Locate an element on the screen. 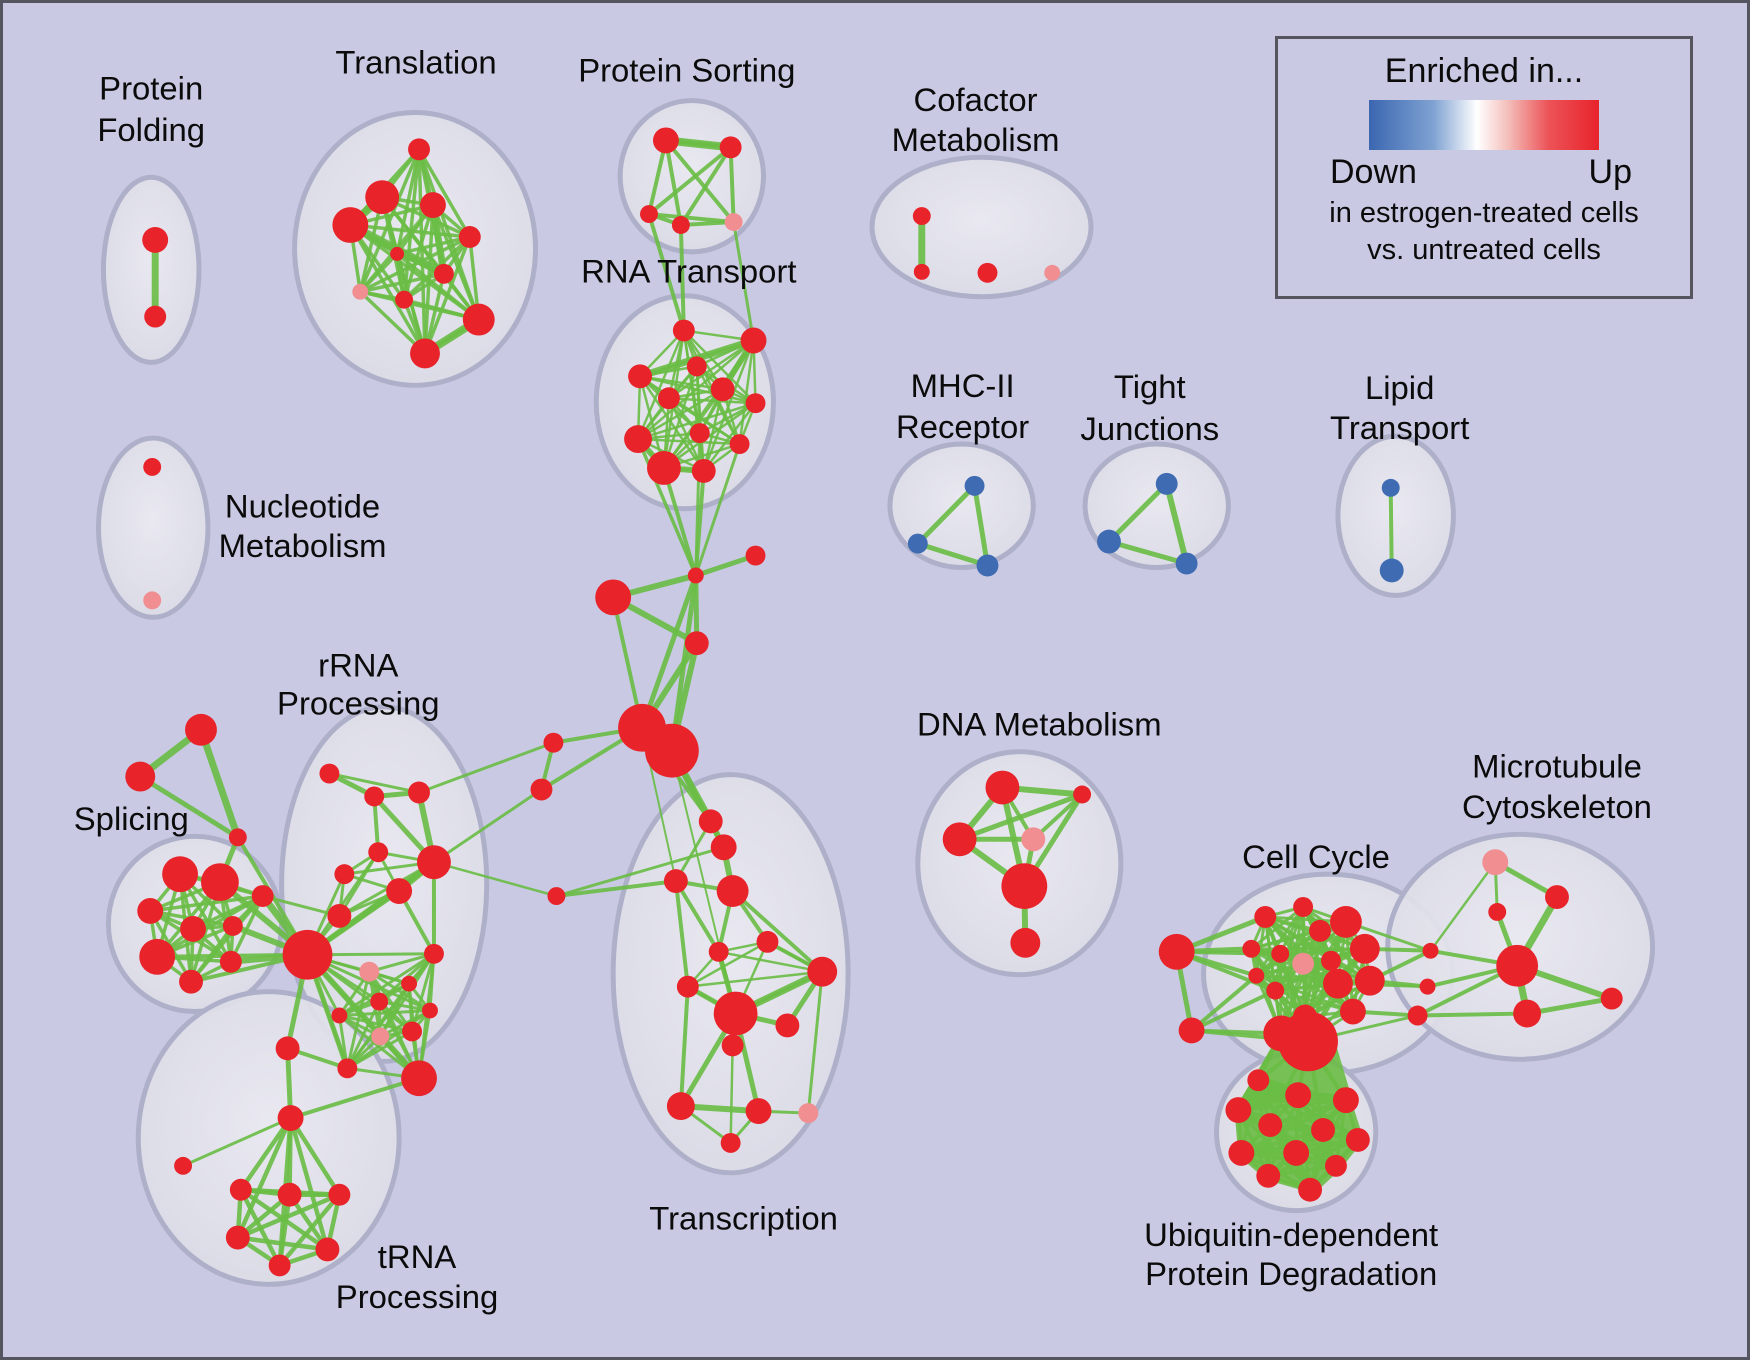 The image size is (1750, 1360). node-u9 is located at coordinates (1296, 1152).